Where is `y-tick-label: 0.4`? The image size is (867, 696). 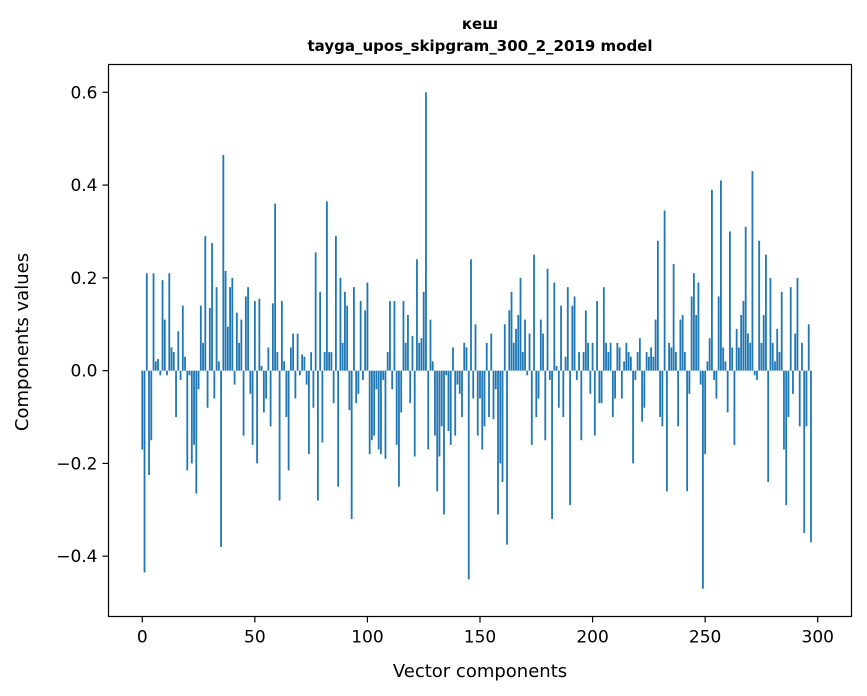
y-tick-label: 0.4 is located at coordinates (83, 186).